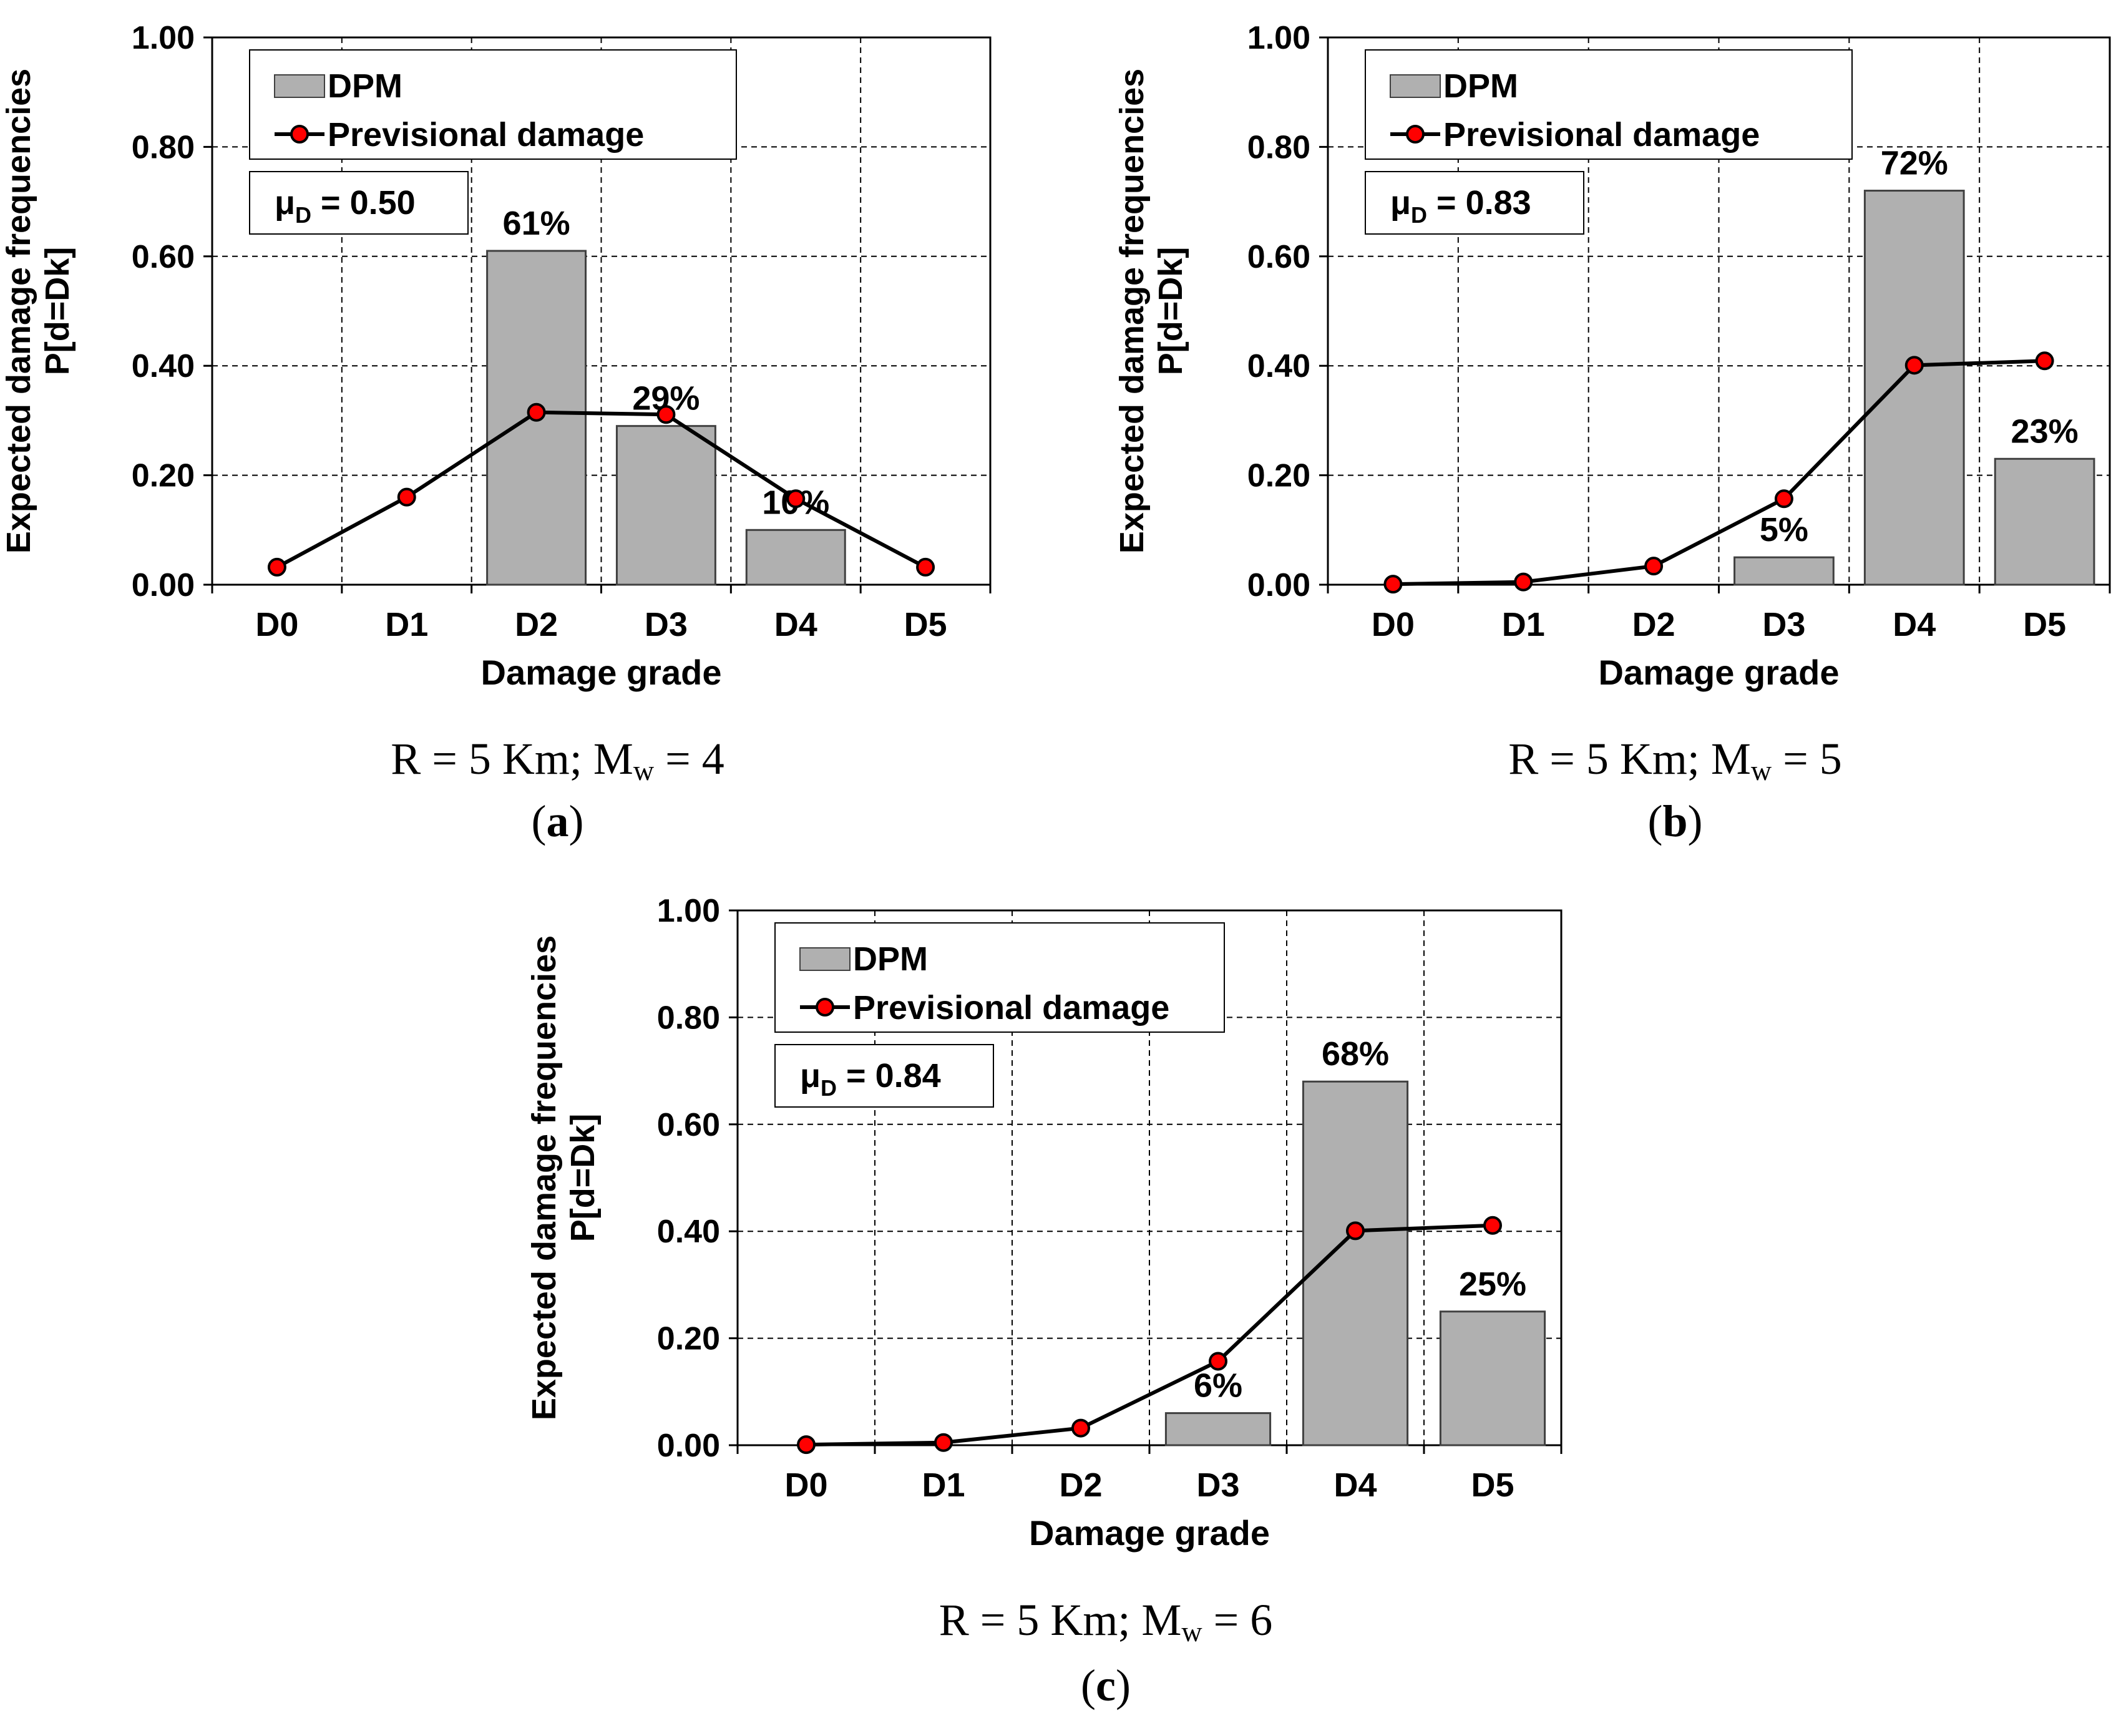 The height and width of the screenshot is (1736, 2121). I want to click on caption-text: R = 5 Km; M, so click(512, 759).